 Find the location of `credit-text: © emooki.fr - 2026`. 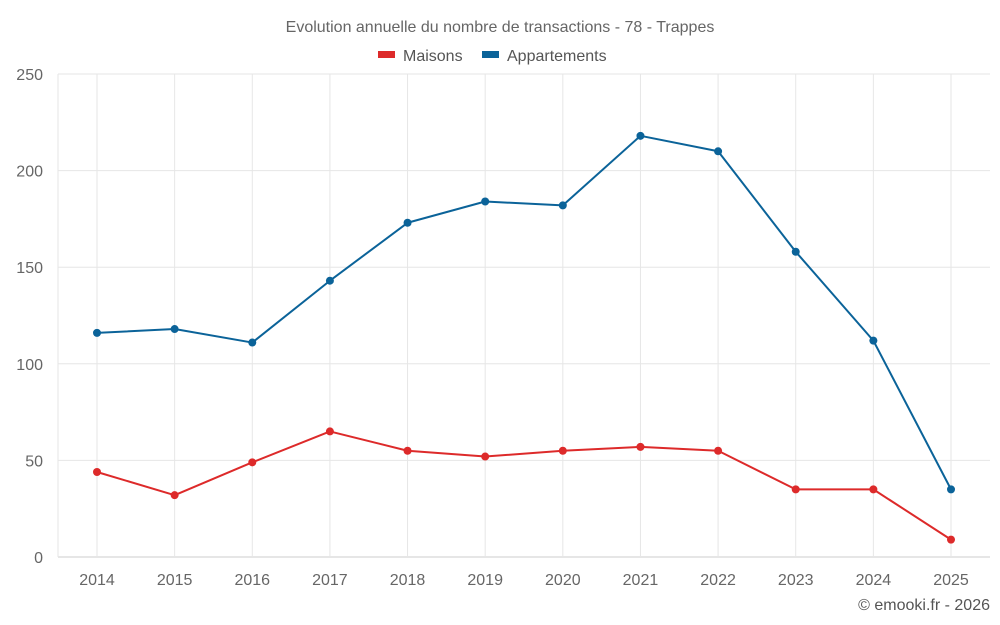

credit-text: © emooki.fr - 2026 is located at coordinates (924, 605).